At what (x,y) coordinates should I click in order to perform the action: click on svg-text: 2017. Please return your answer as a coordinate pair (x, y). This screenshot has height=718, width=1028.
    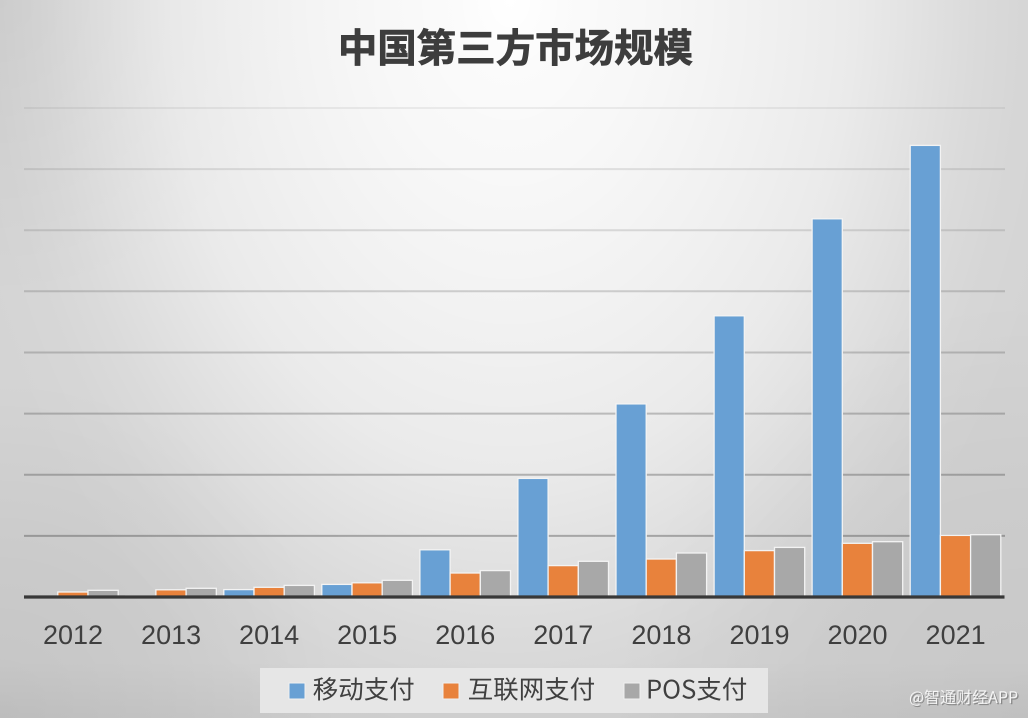
    Looking at the image, I should click on (563, 635).